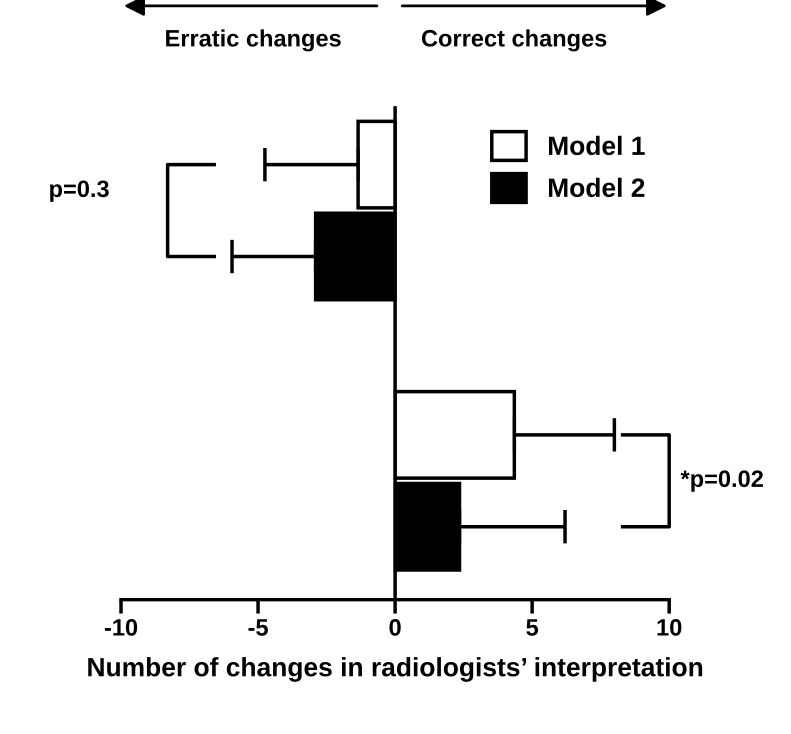 This screenshot has width=791, height=734. Describe the element at coordinates (395, 669) in the screenshot. I see `x-axis-title: Number of changes in radiologists’ interpretation` at that location.